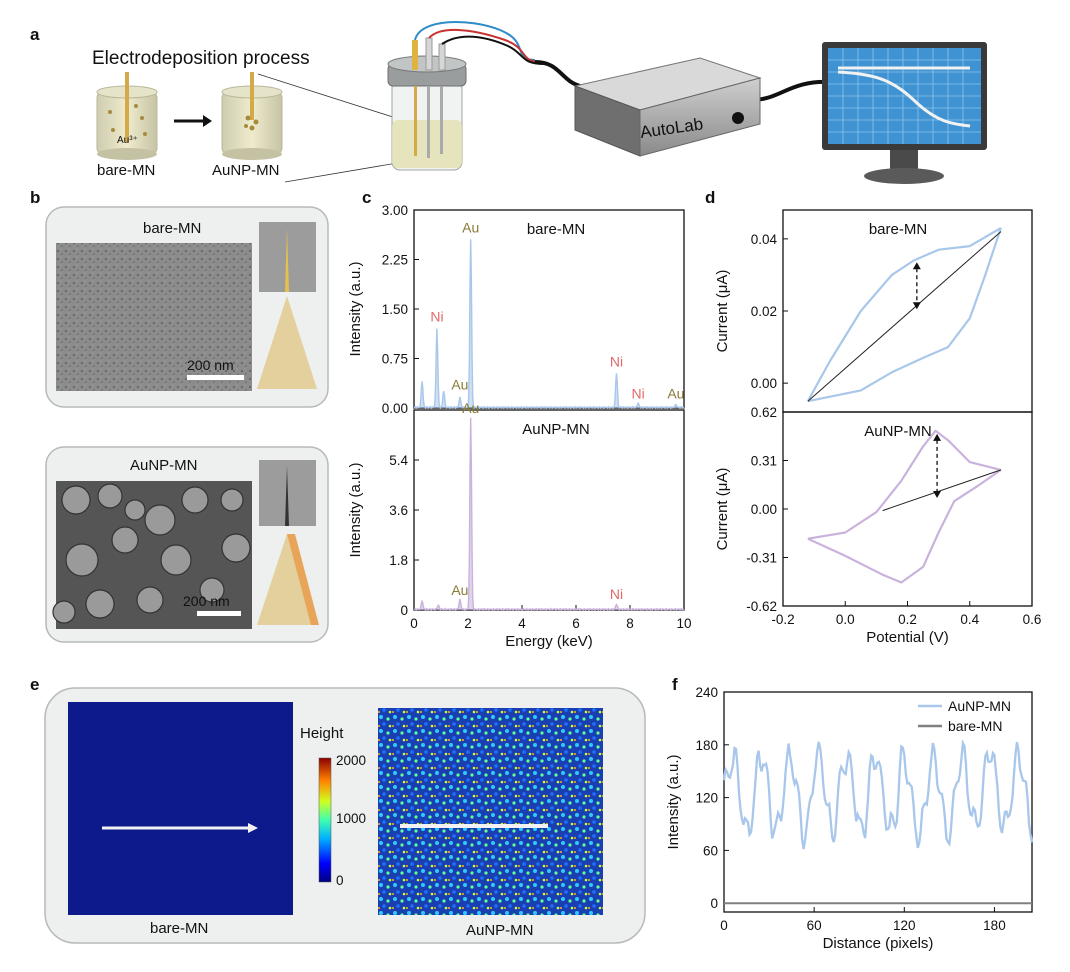 The image size is (1070, 972). I want to click on process-arrow, so click(193, 121).